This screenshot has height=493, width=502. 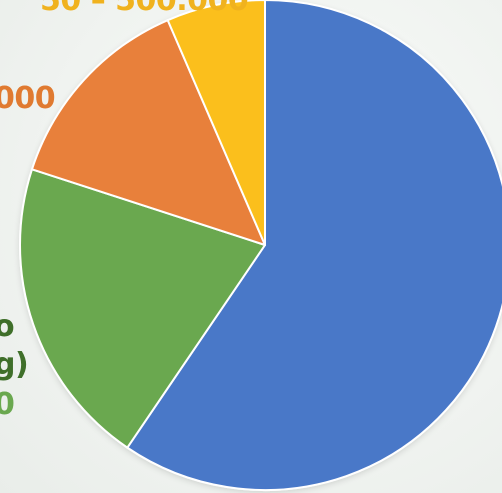 I want to click on label-green-slice-line-2: g), so click(x=14, y=364).